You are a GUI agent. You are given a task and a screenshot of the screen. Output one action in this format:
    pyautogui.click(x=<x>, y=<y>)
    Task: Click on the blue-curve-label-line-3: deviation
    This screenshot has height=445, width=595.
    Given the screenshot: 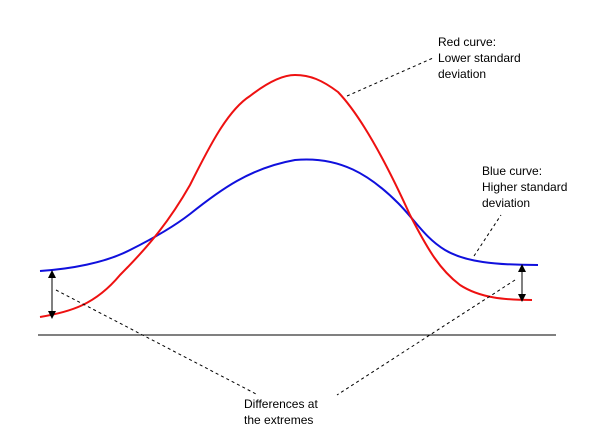 What is the action you would take?
    pyautogui.click(x=506, y=203)
    